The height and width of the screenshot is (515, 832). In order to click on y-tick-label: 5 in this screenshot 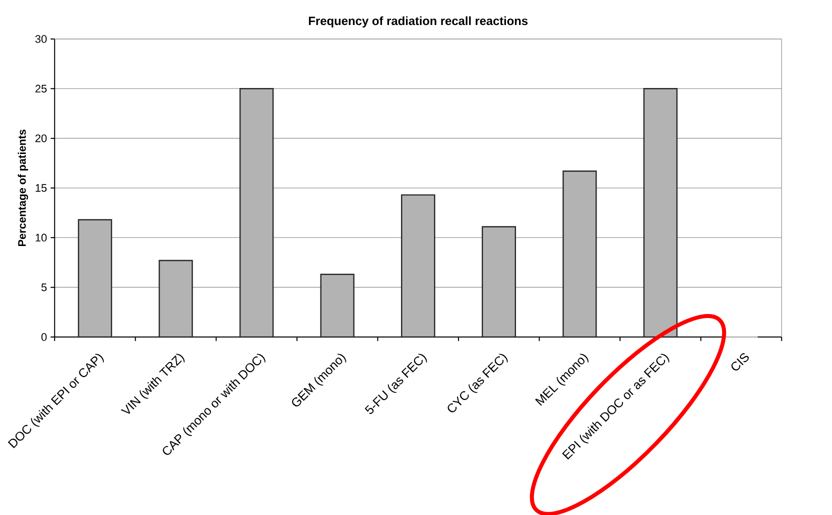, I will do `click(44, 288)`.